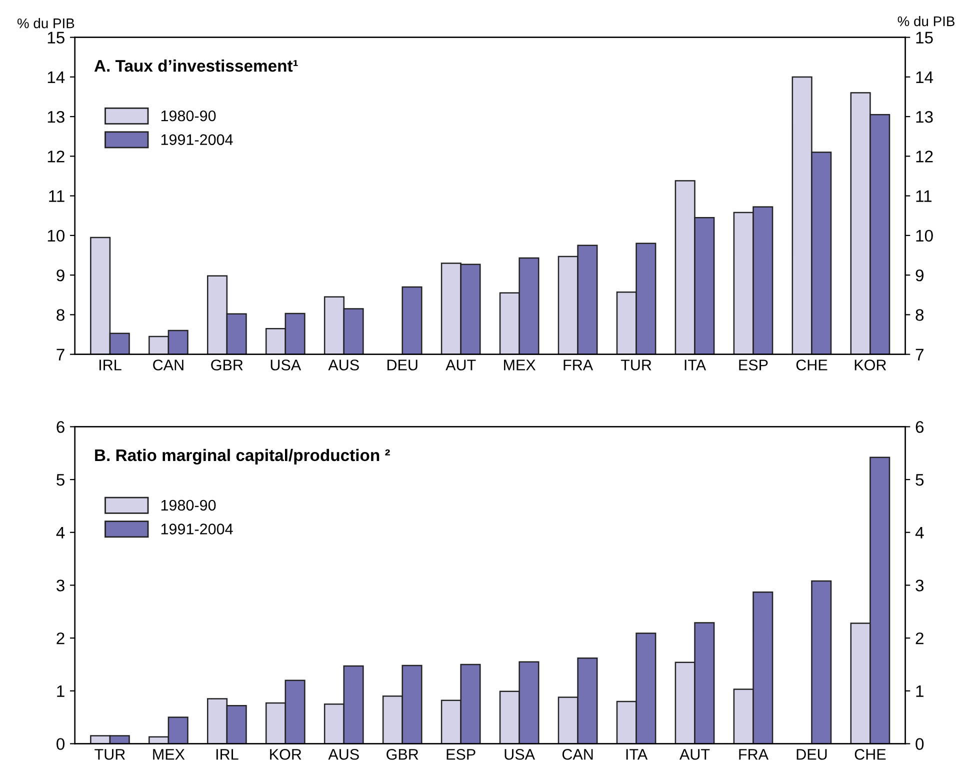 The width and height of the screenshot is (960, 762). I want to click on y-tick-label: 3, so click(60, 586).